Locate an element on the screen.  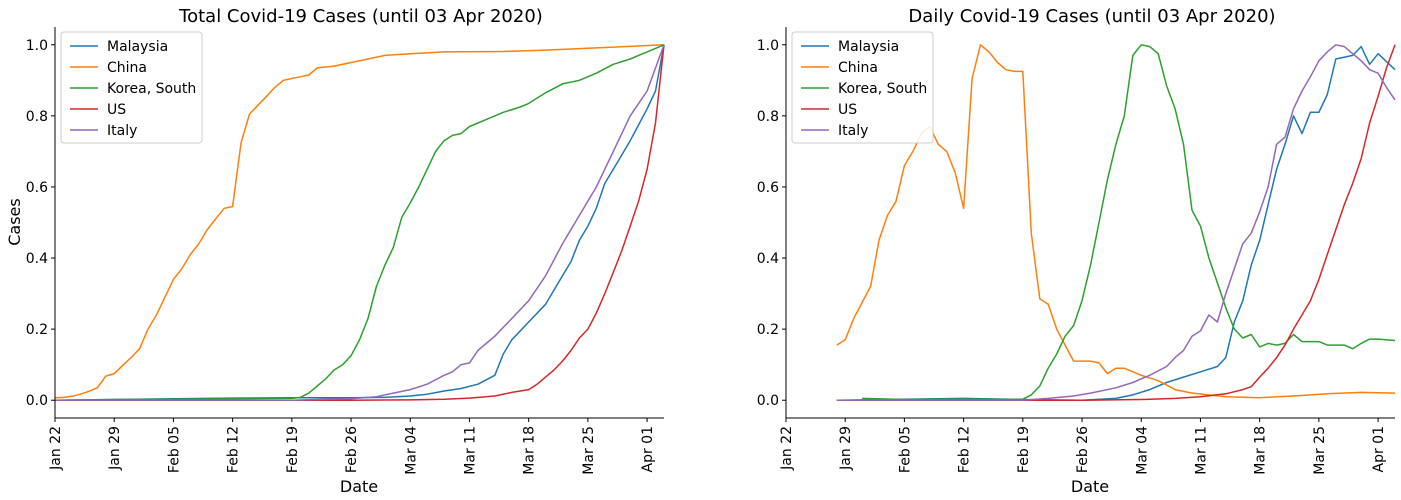
chart-title: Total Covid-19 Cases (until 03 Apr 2020) is located at coordinates (360, 16).